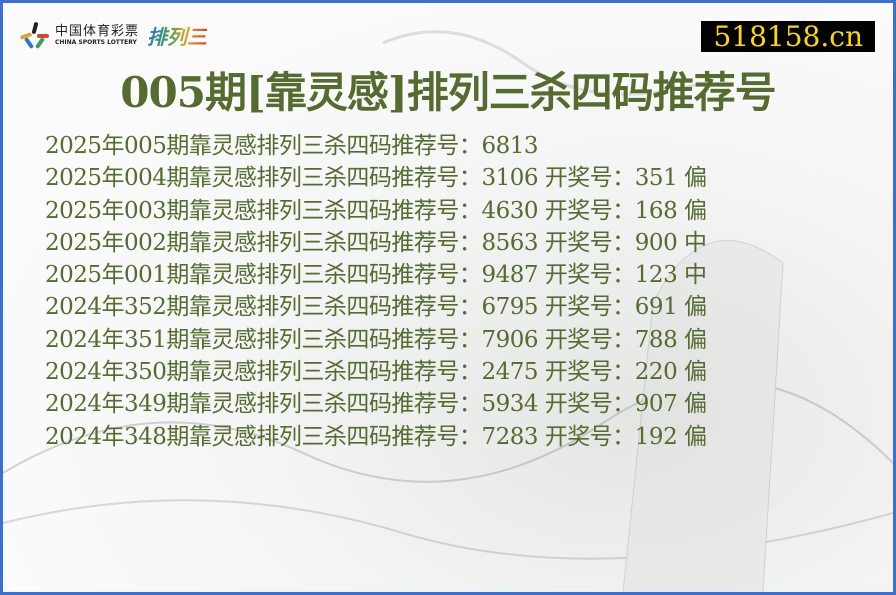  Describe the element at coordinates (788, 36) in the screenshot. I see `site-badge: 518158.cn` at that location.